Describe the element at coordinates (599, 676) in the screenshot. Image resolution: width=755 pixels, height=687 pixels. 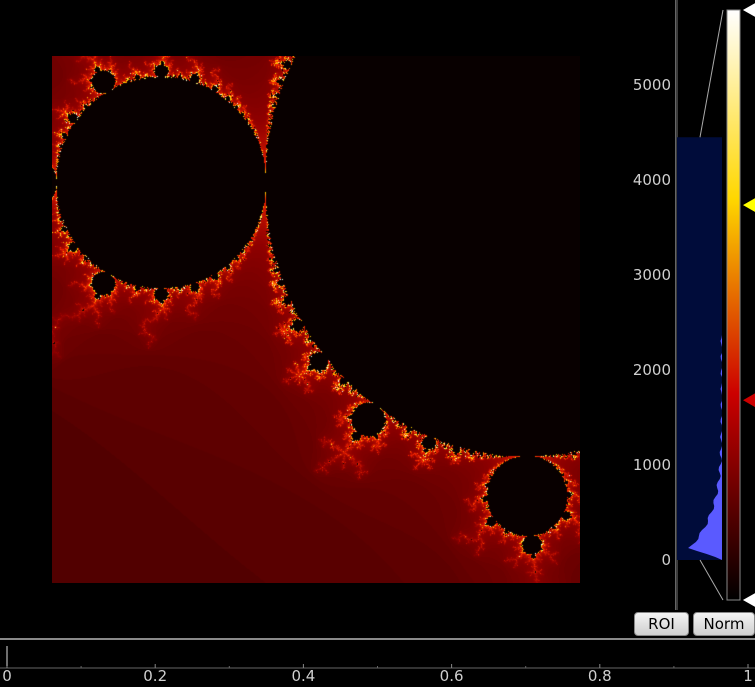
I see `timeline-label-0.8: 0.8` at that location.